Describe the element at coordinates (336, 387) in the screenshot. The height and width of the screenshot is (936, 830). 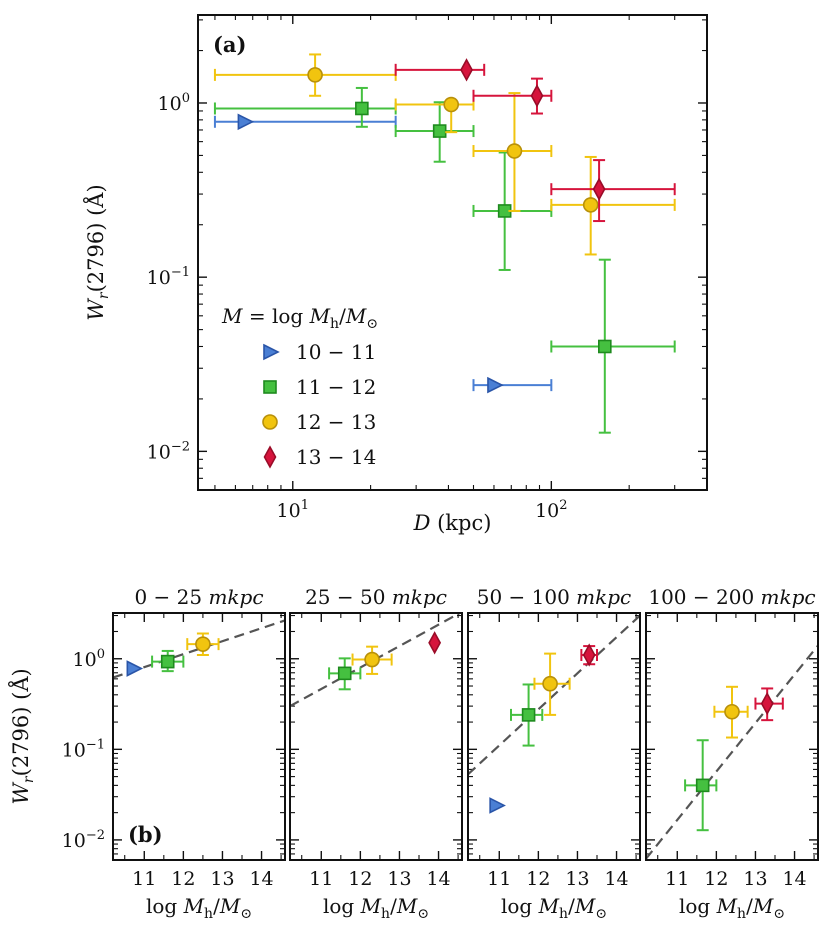
I see `legend-label-11-12: 11 − 12` at that location.